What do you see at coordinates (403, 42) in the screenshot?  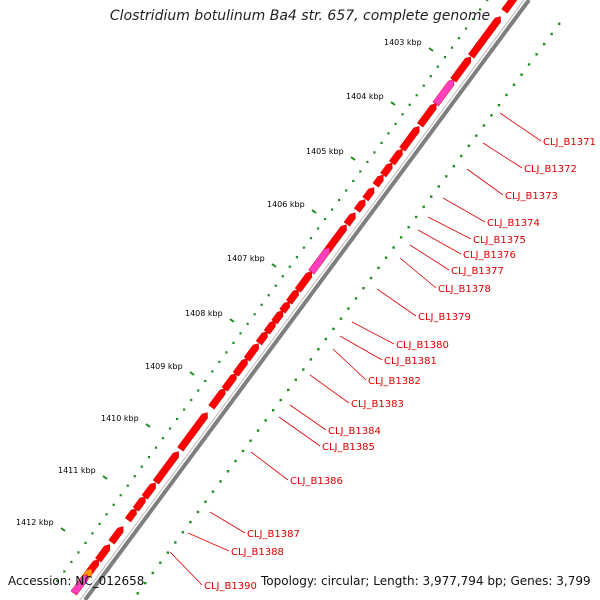 I see `kbp-label: 1403 kbp` at bounding box center [403, 42].